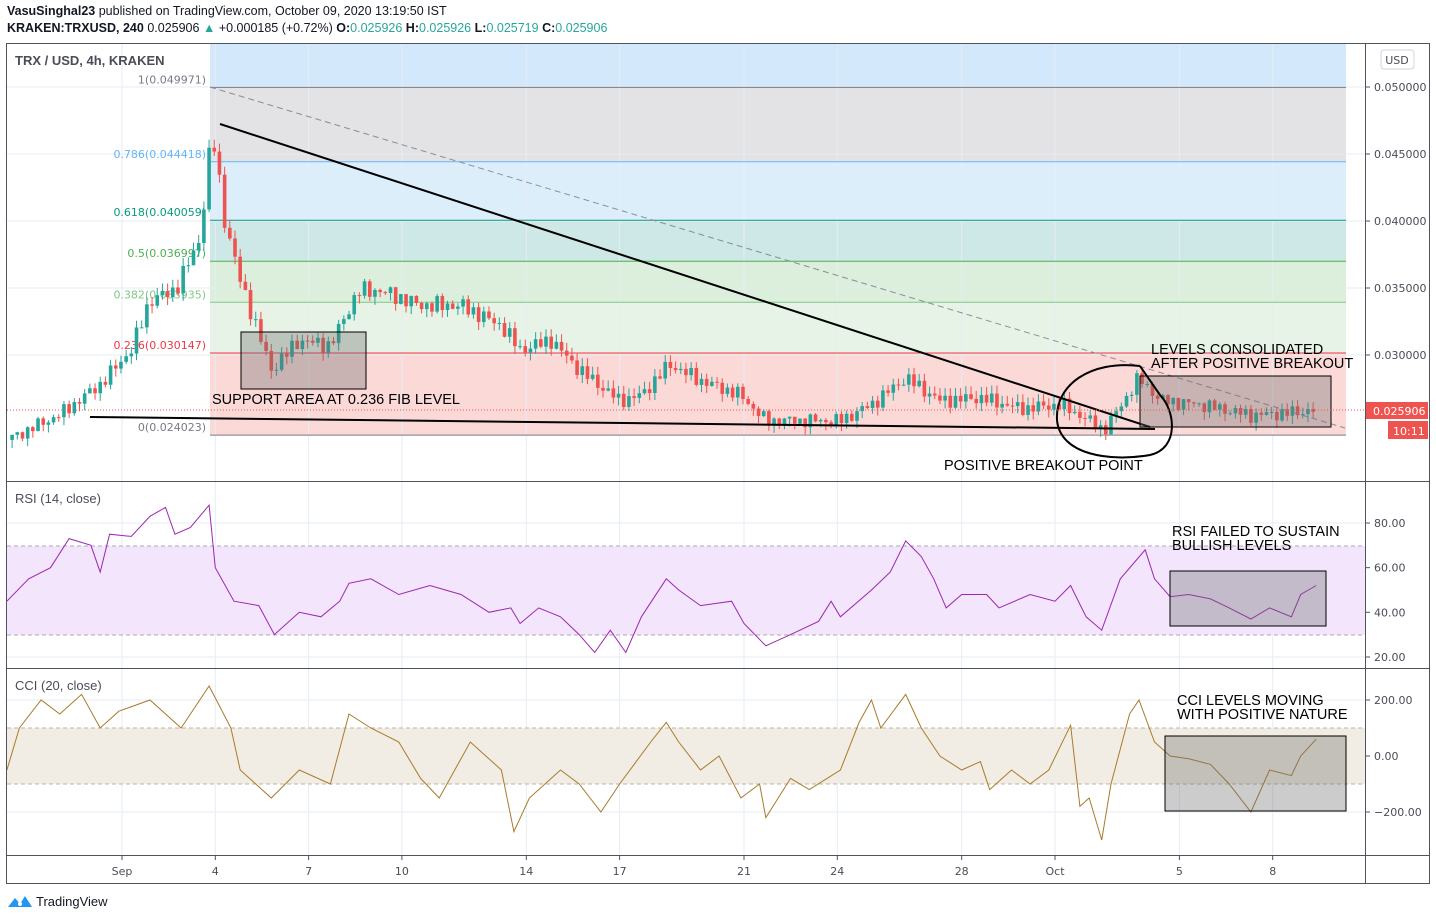 The width and height of the screenshot is (1436, 921). Describe the element at coordinates (1248, 598) in the screenshot. I see `rsi-box` at that location.